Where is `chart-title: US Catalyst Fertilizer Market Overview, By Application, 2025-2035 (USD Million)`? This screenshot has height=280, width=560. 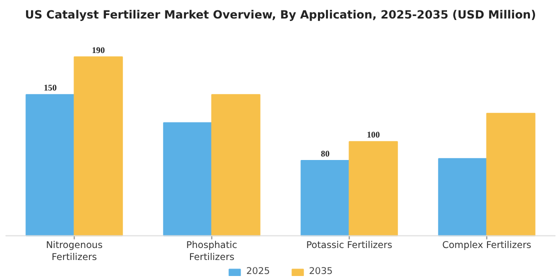
chart-title: US Catalyst Fertilizer Market Overview, By Application, 2025-2035 (USD Million) is located at coordinates (280, 15).